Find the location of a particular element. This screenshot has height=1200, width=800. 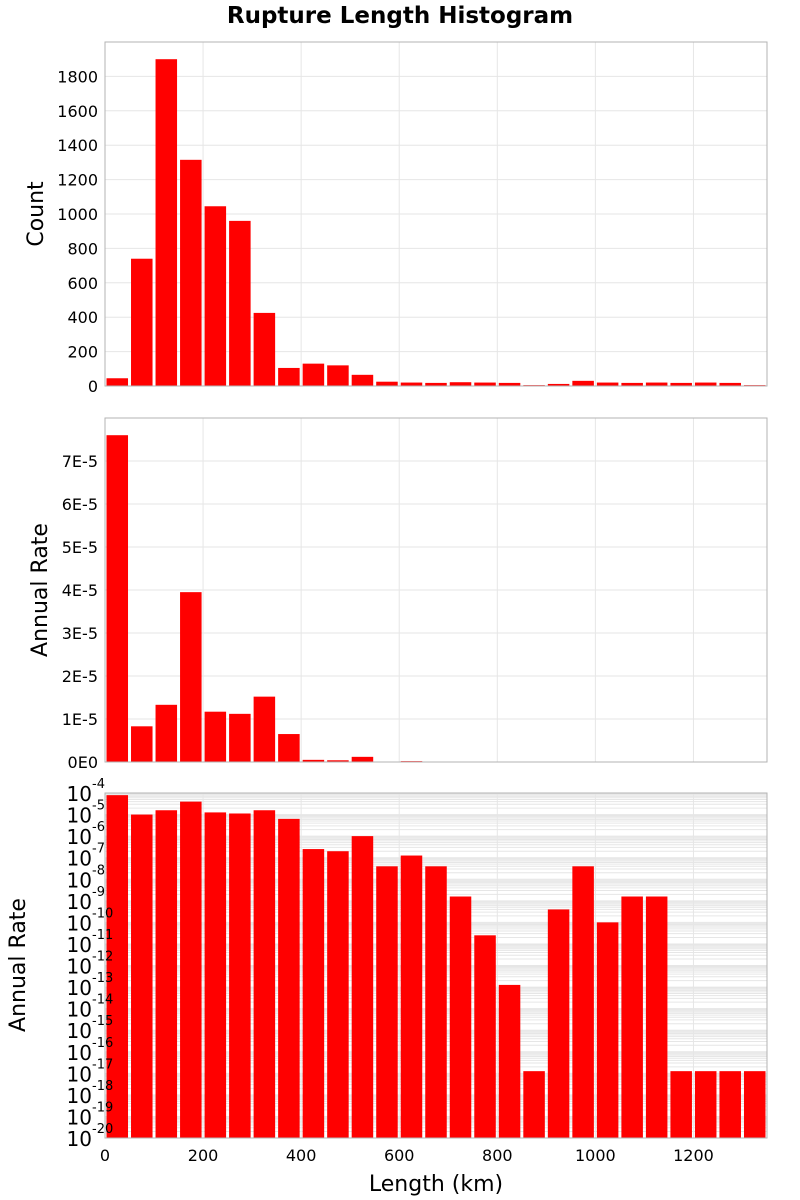

y-tick-label-exponent: -17 is located at coordinates (102, 1064).